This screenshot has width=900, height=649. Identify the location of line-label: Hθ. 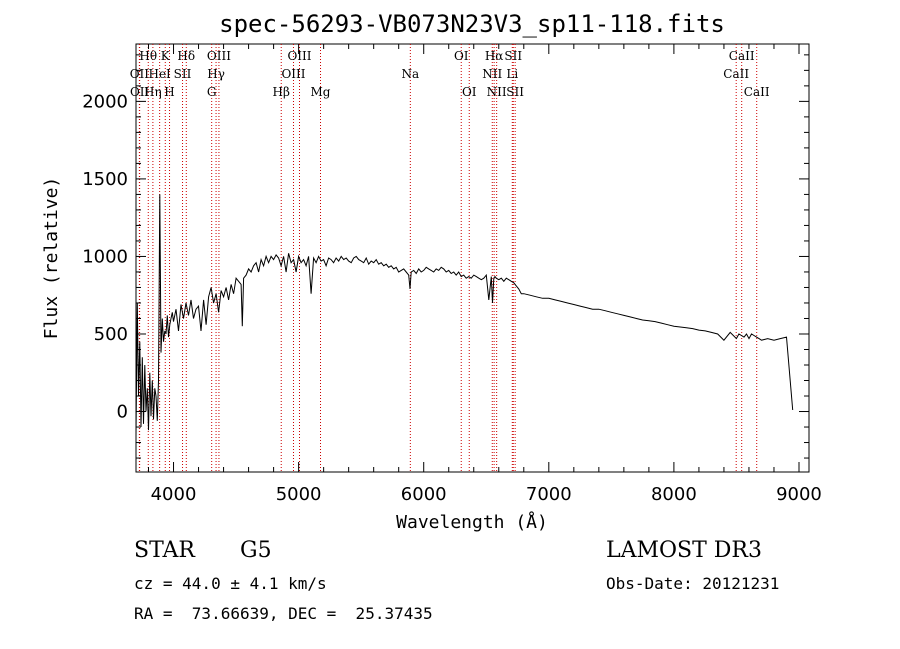
(148, 56).